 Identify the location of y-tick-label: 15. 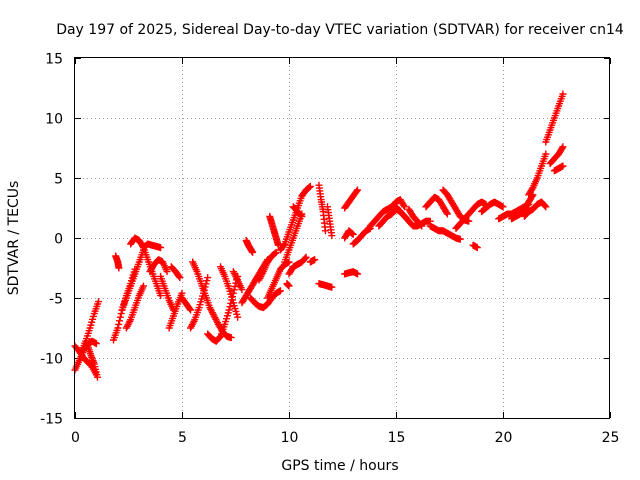
(54, 60).